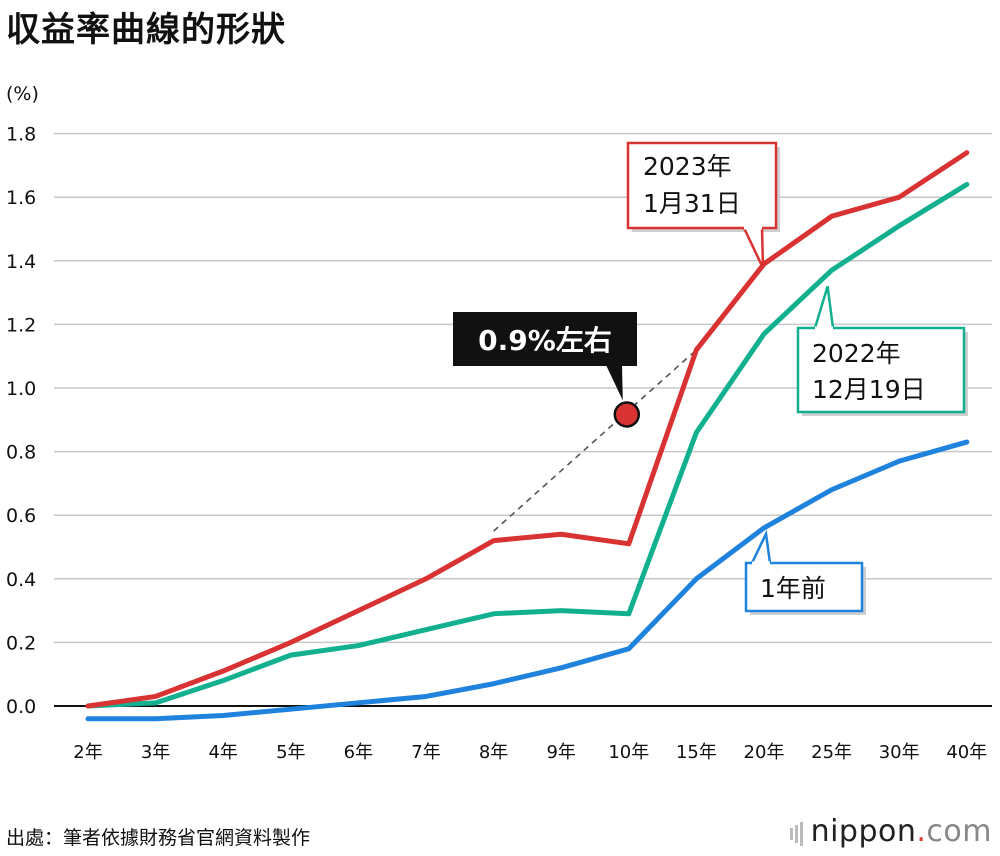 This screenshot has width=1000, height=856. What do you see at coordinates (696, 752) in the screenshot?
I see `x-tick-label: 15年` at bounding box center [696, 752].